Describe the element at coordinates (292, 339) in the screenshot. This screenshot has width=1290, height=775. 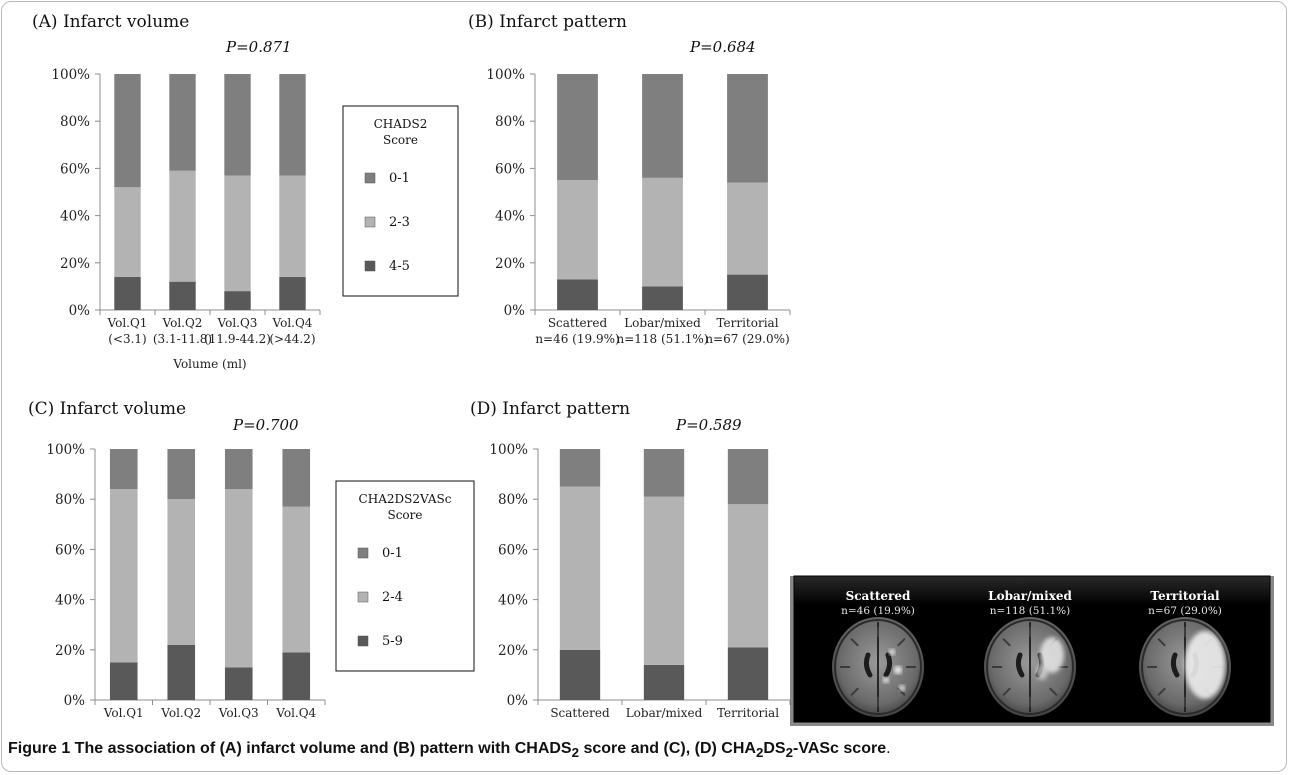
I see `x-tick-sublabel: (>44.2)` at that location.